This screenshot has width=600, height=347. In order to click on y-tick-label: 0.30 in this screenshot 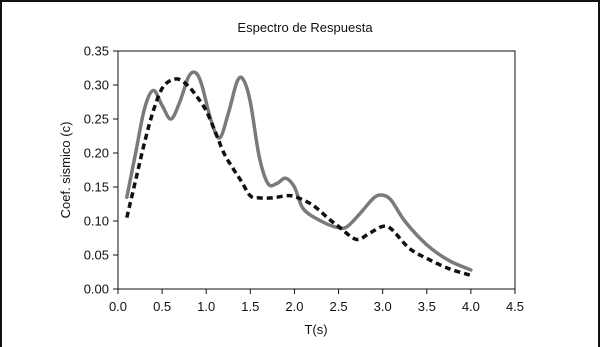, I will do `click(96, 85)`.